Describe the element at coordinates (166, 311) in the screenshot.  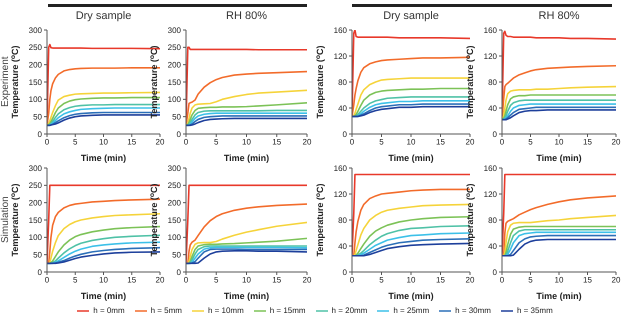
I see `legend-label: h = 5mm` at that location.